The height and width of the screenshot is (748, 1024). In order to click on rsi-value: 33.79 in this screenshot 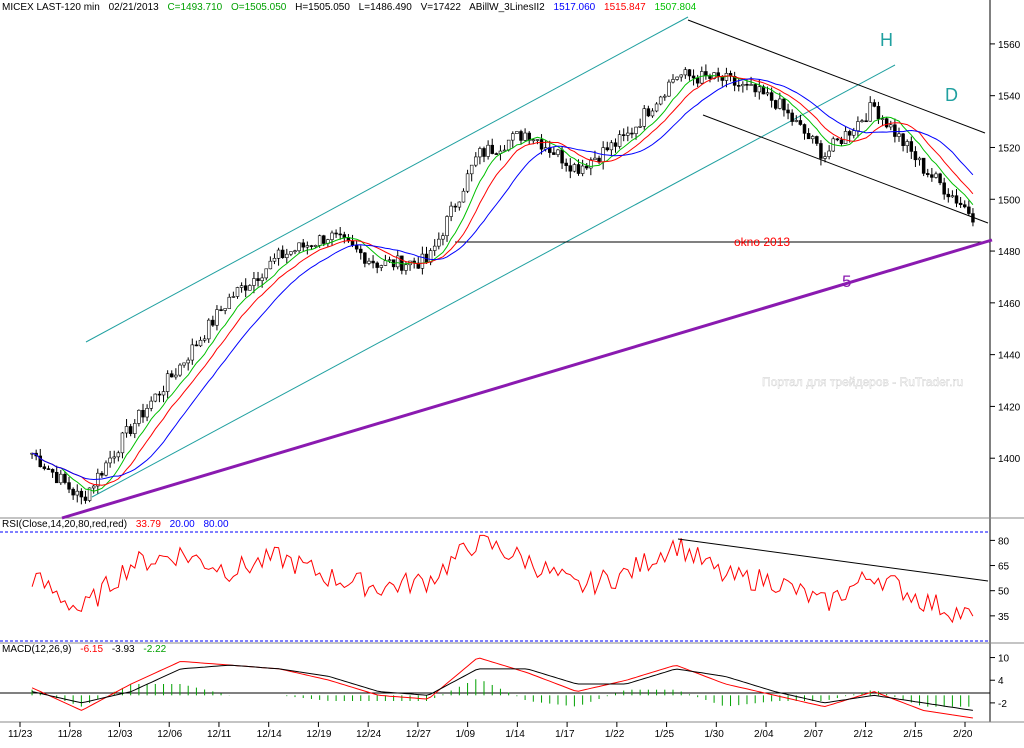, I will do `click(148, 524)`.